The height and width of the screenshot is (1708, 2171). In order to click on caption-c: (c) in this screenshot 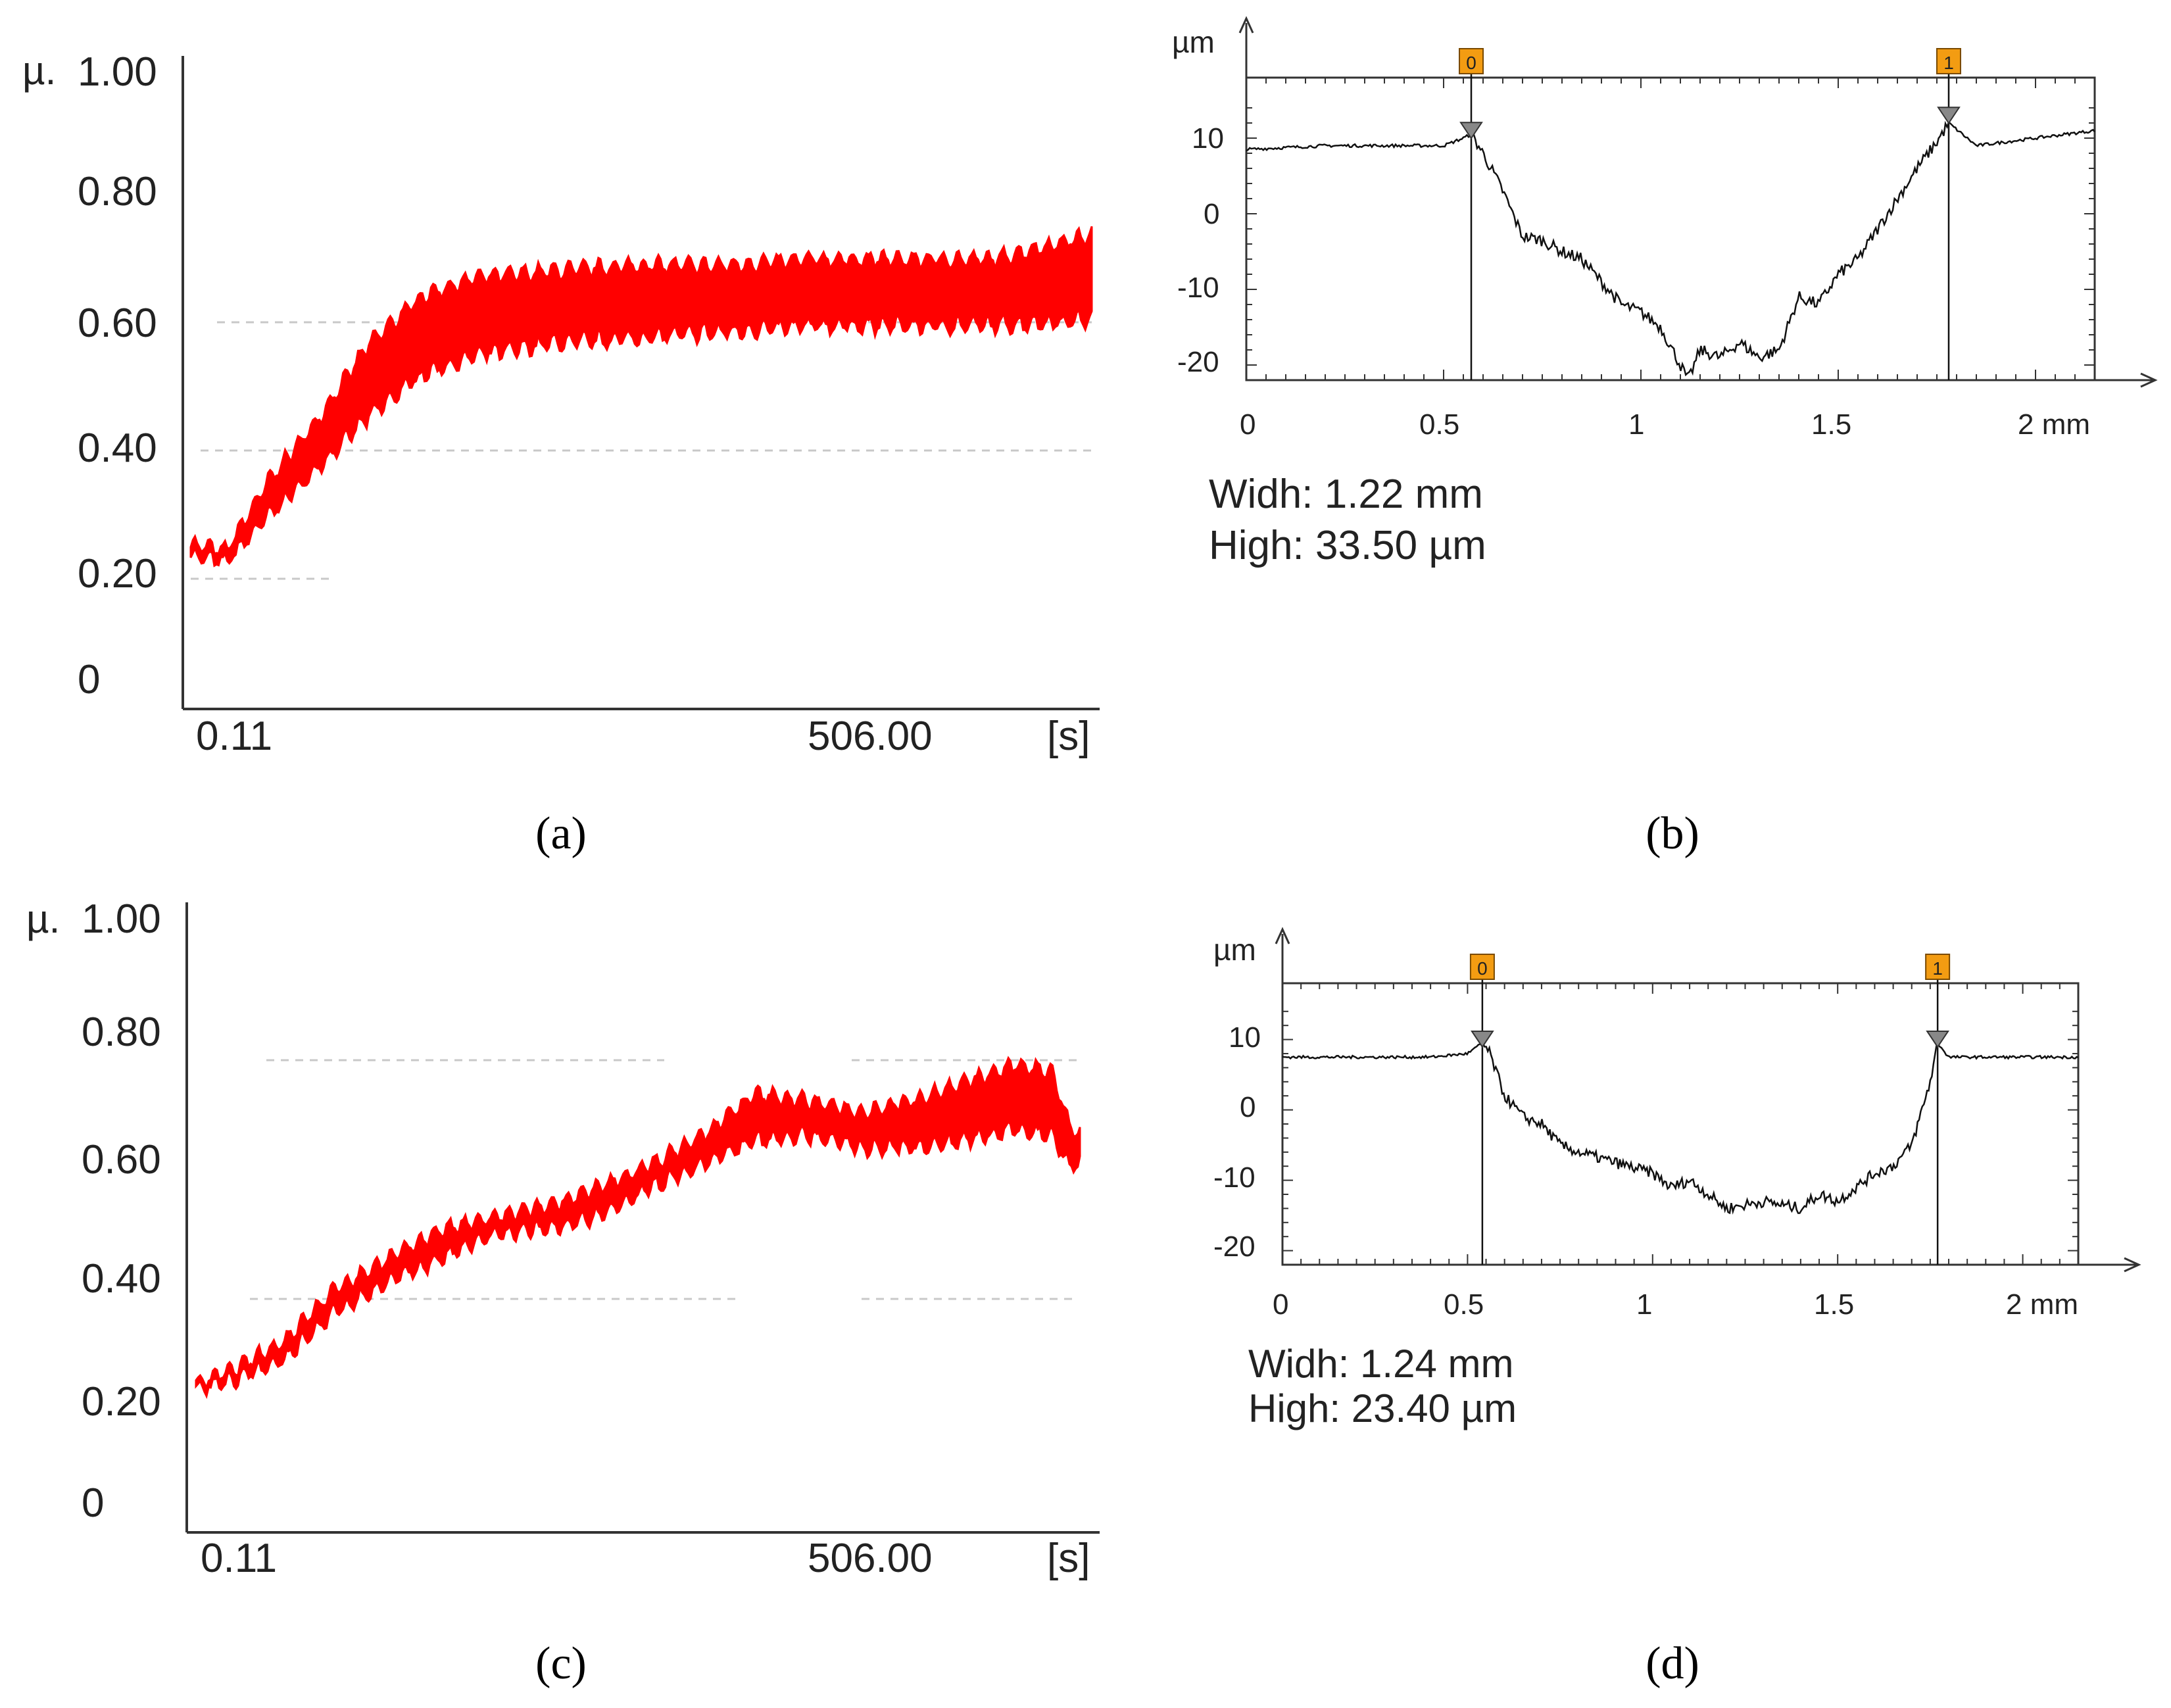, I will do `click(561, 1663)`.